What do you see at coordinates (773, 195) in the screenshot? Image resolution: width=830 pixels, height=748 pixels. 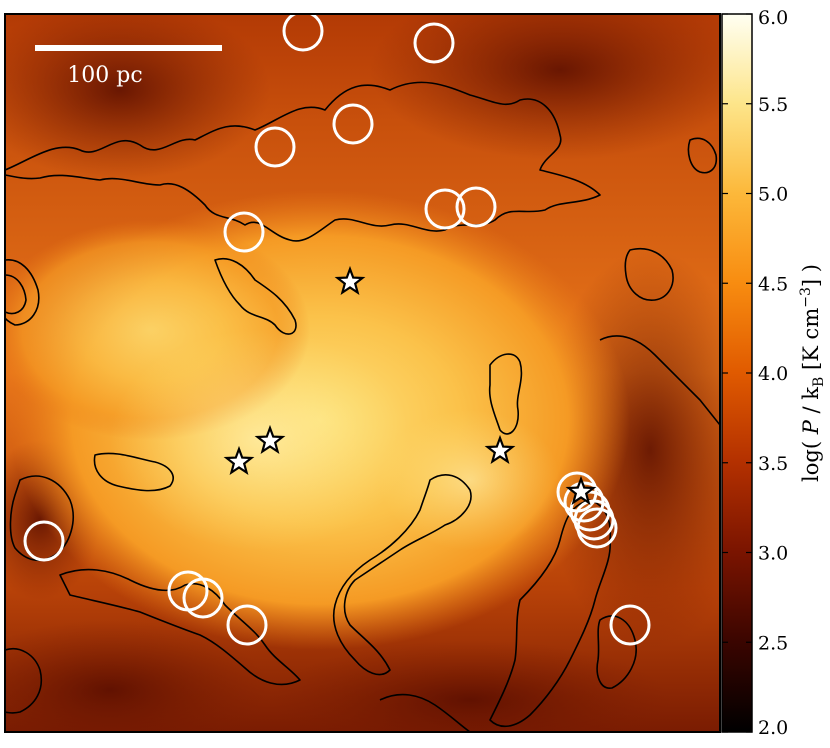 I see `colorbar-tick-label: 5.0` at bounding box center [773, 195].